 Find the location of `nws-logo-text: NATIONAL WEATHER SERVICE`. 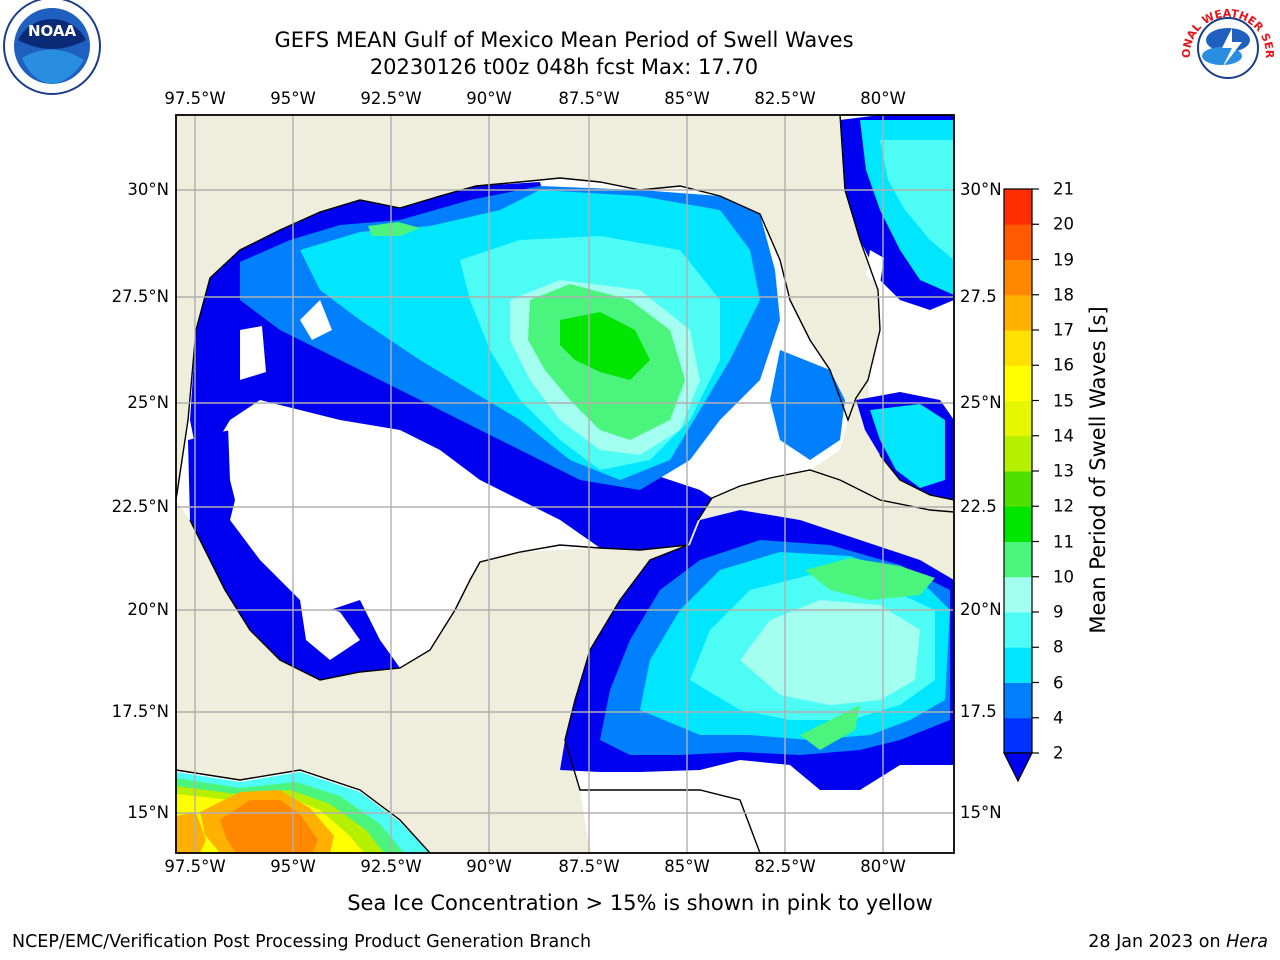

nws-logo-text: NATIONAL WEATHER SERVICE is located at coordinates (638, 29).